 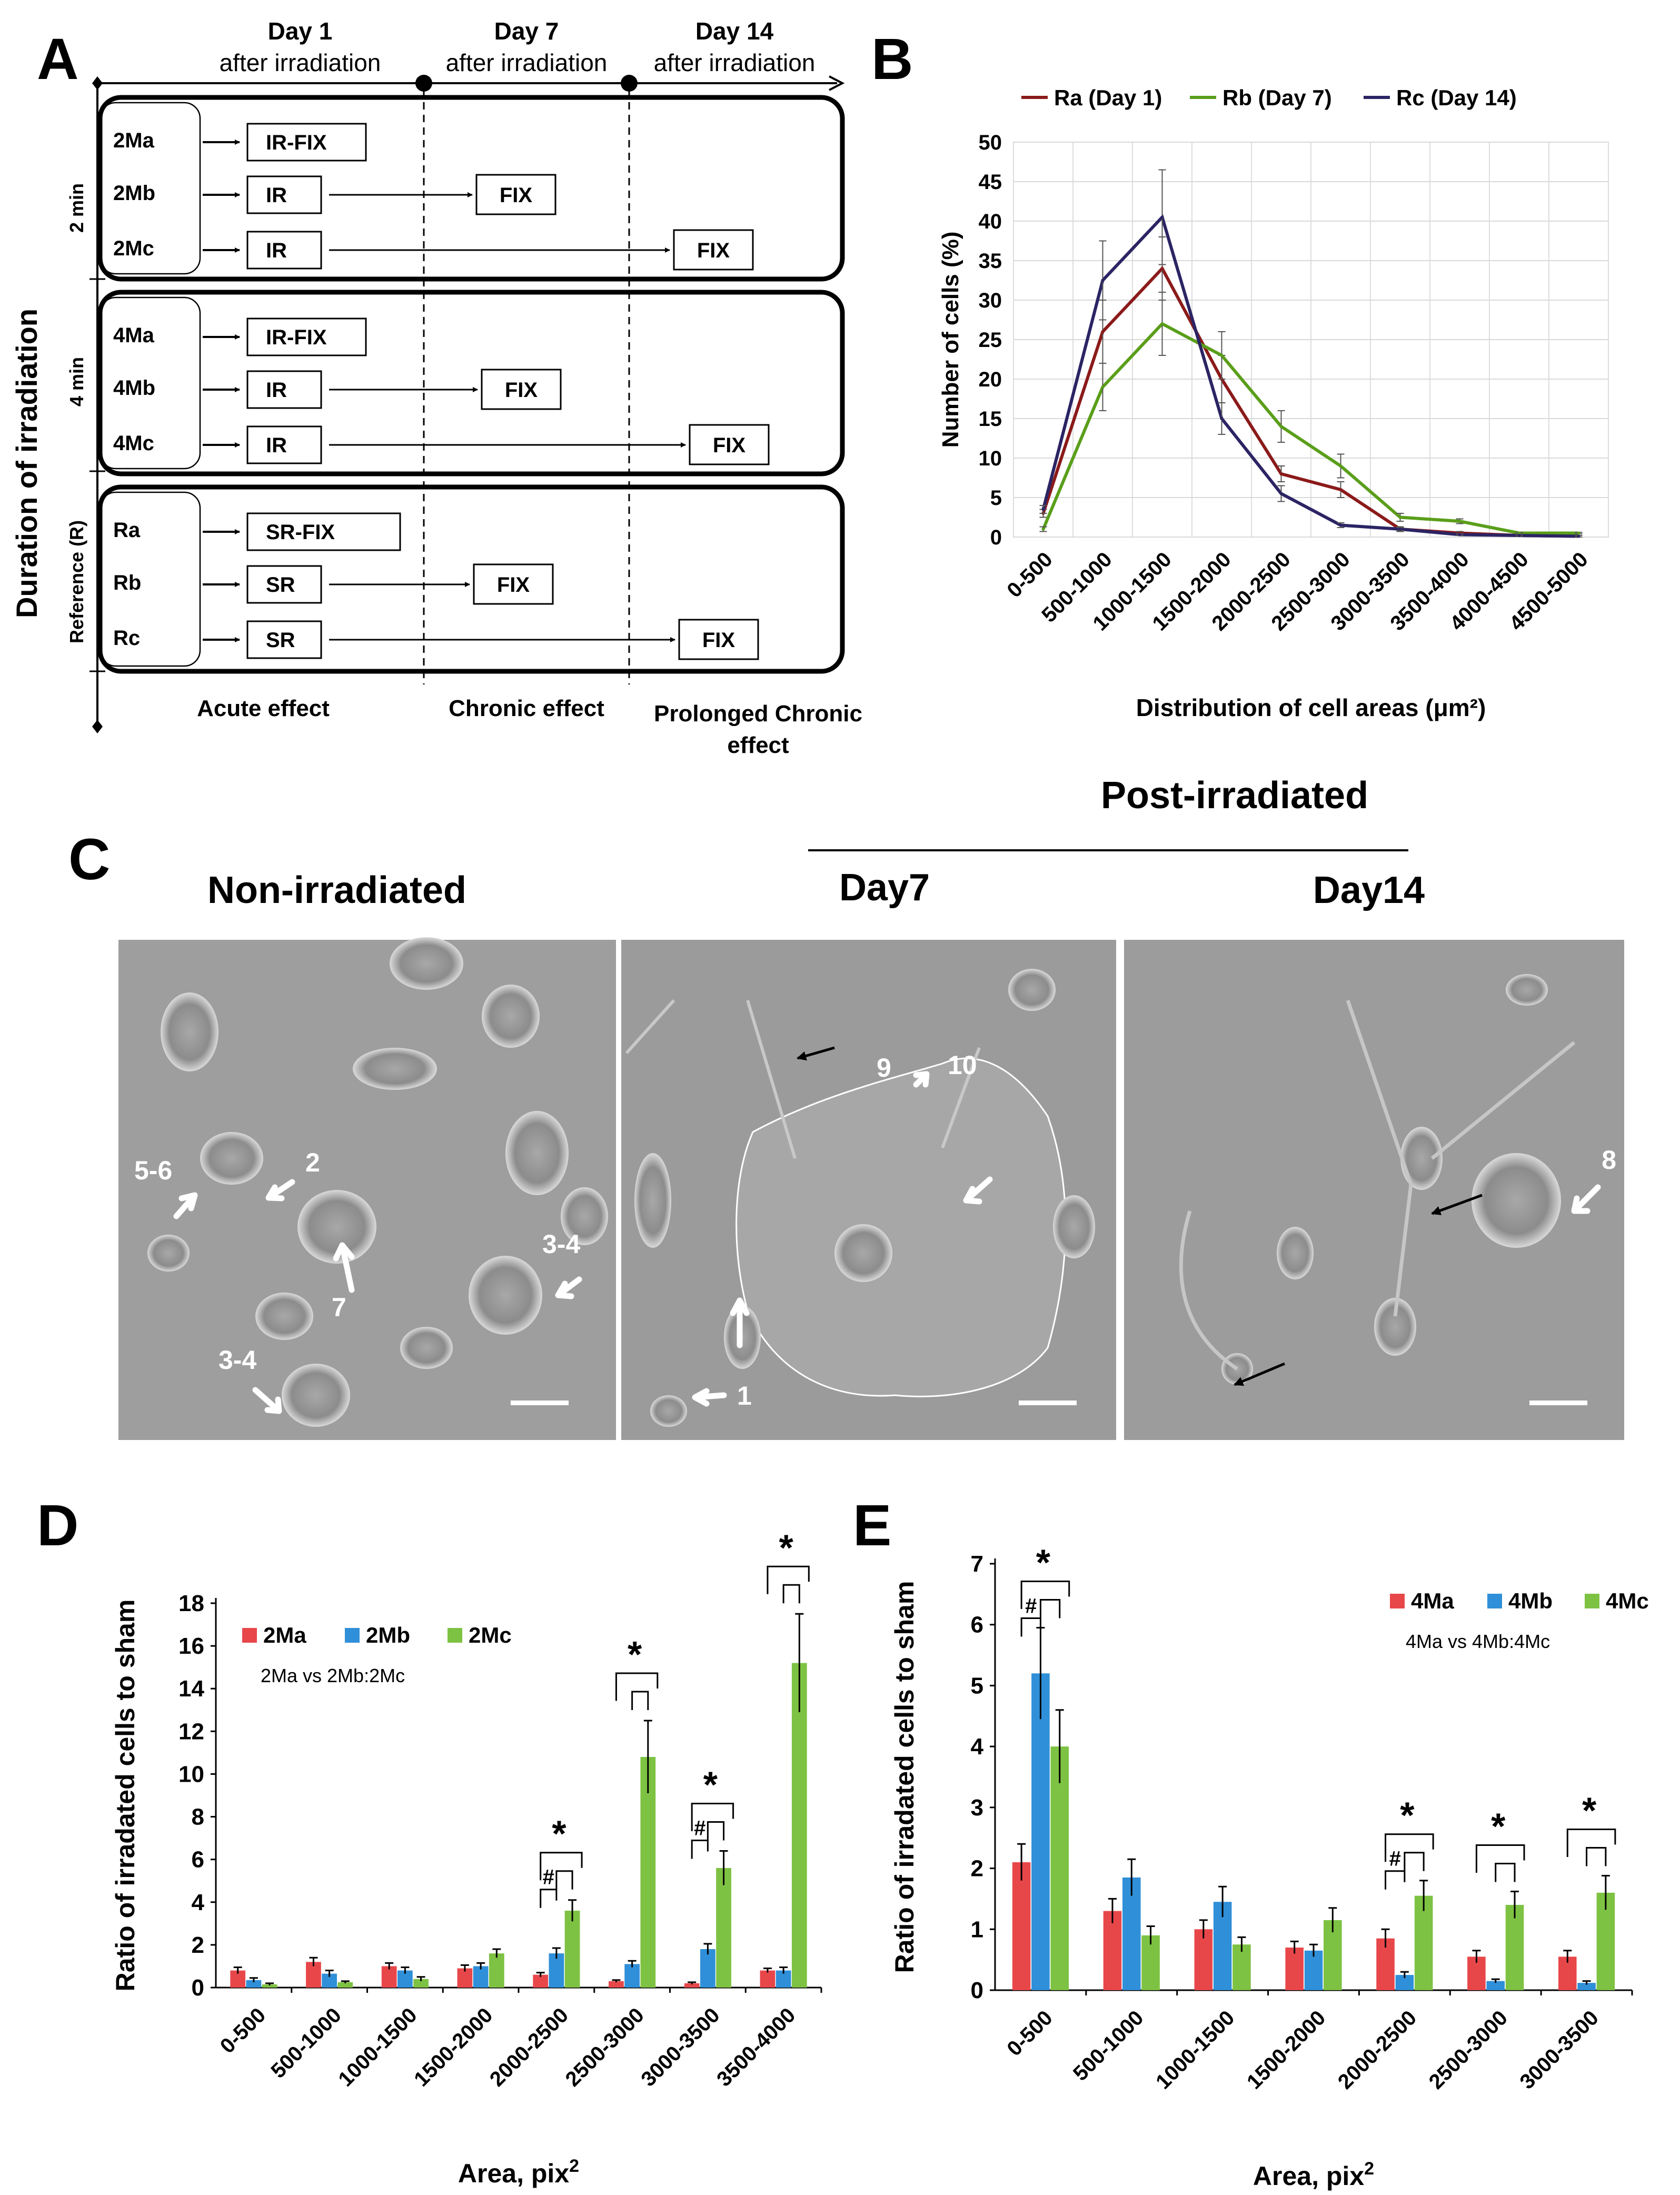 What do you see at coordinates (990, 340) in the screenshot?
I see `y-tick-label: 25` at bounding box center [990, 340].